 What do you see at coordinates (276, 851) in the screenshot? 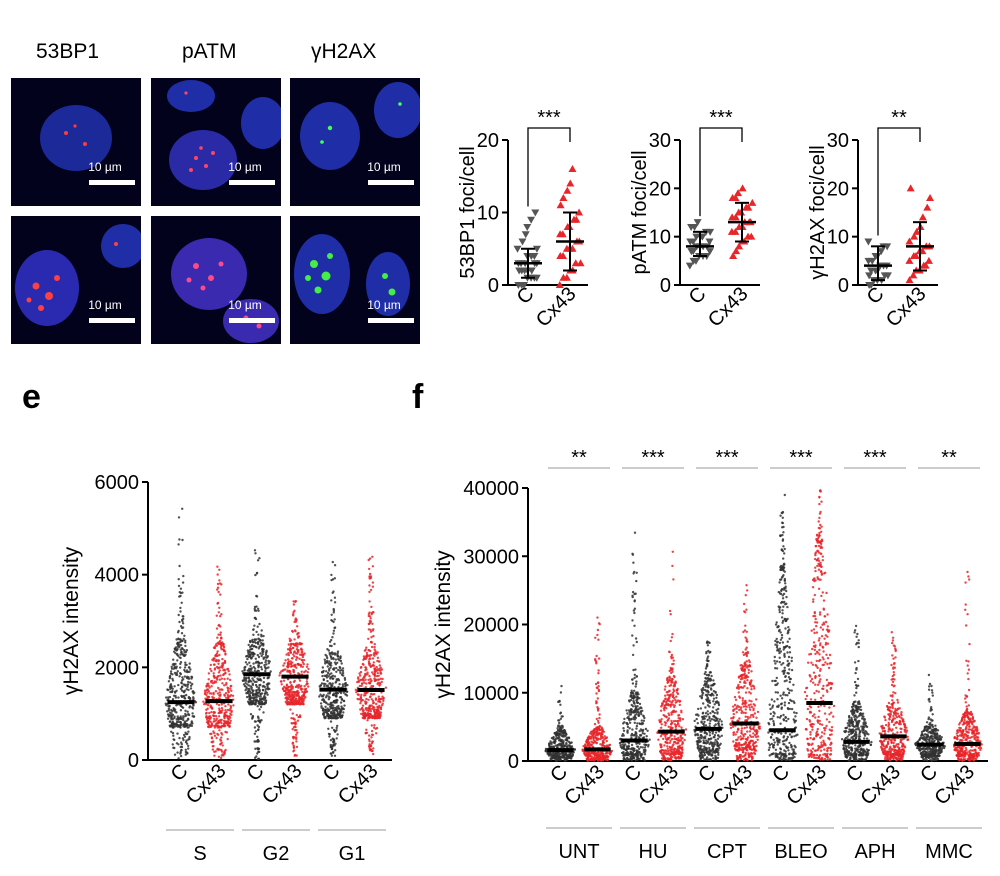
I see `group-label: G2` at bounding box center [276, 851].